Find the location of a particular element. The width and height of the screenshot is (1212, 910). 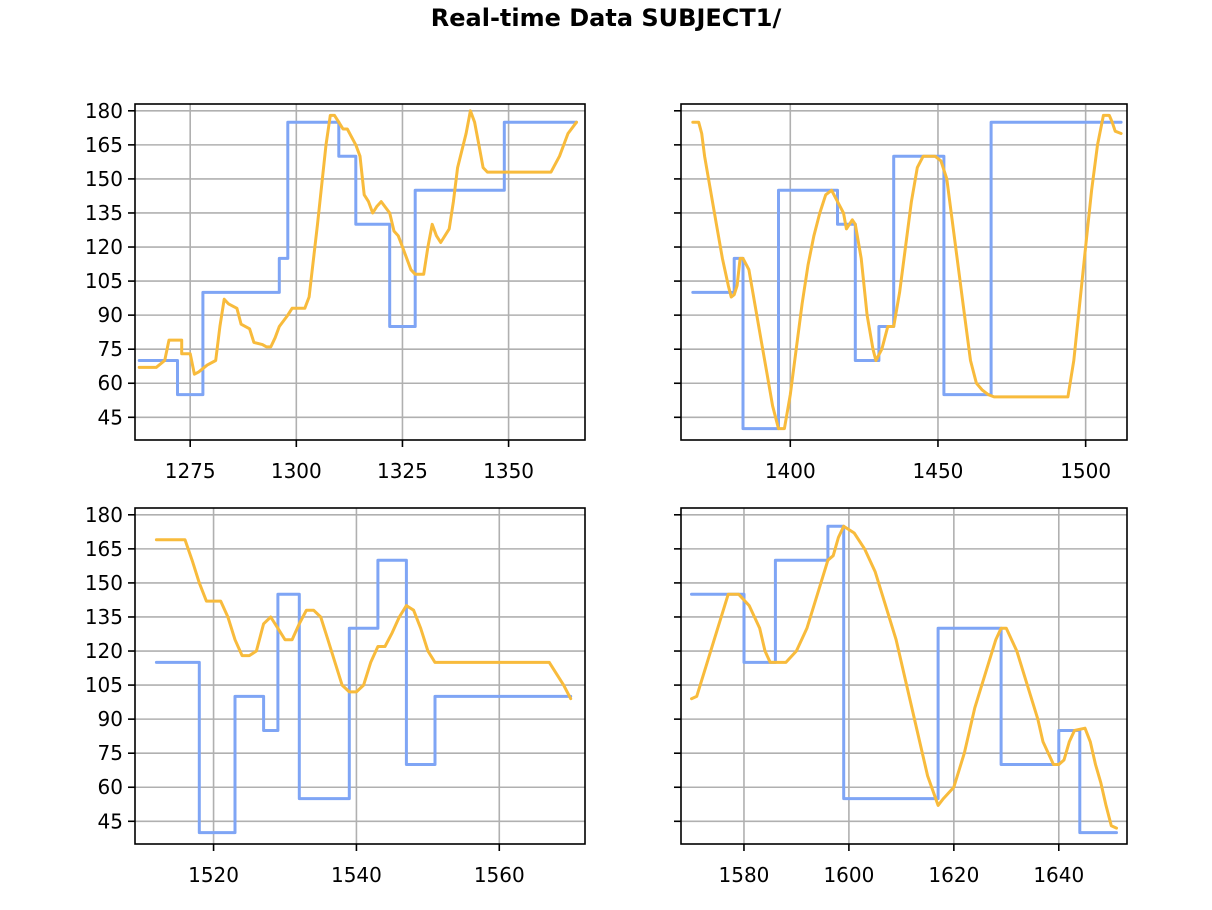

x-tick-label: 1540 is located at coordinates (356, 875).